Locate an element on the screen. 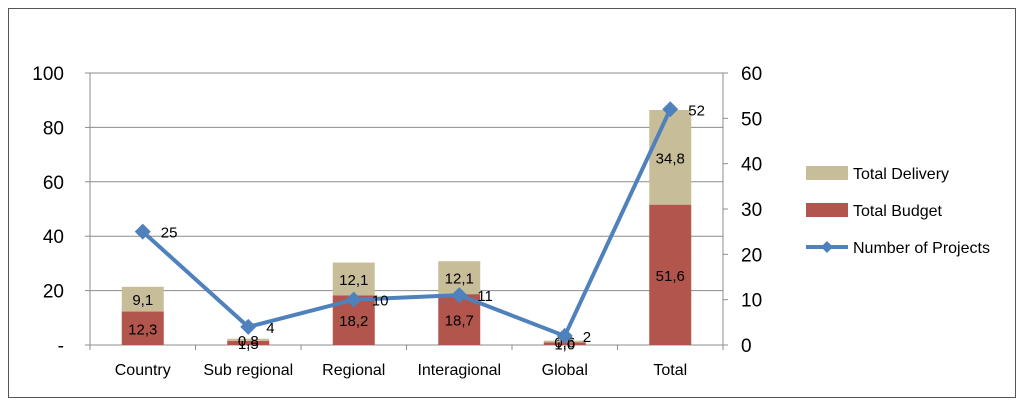  y-right-tick-label: 30 is located at coordinates (751, 210).